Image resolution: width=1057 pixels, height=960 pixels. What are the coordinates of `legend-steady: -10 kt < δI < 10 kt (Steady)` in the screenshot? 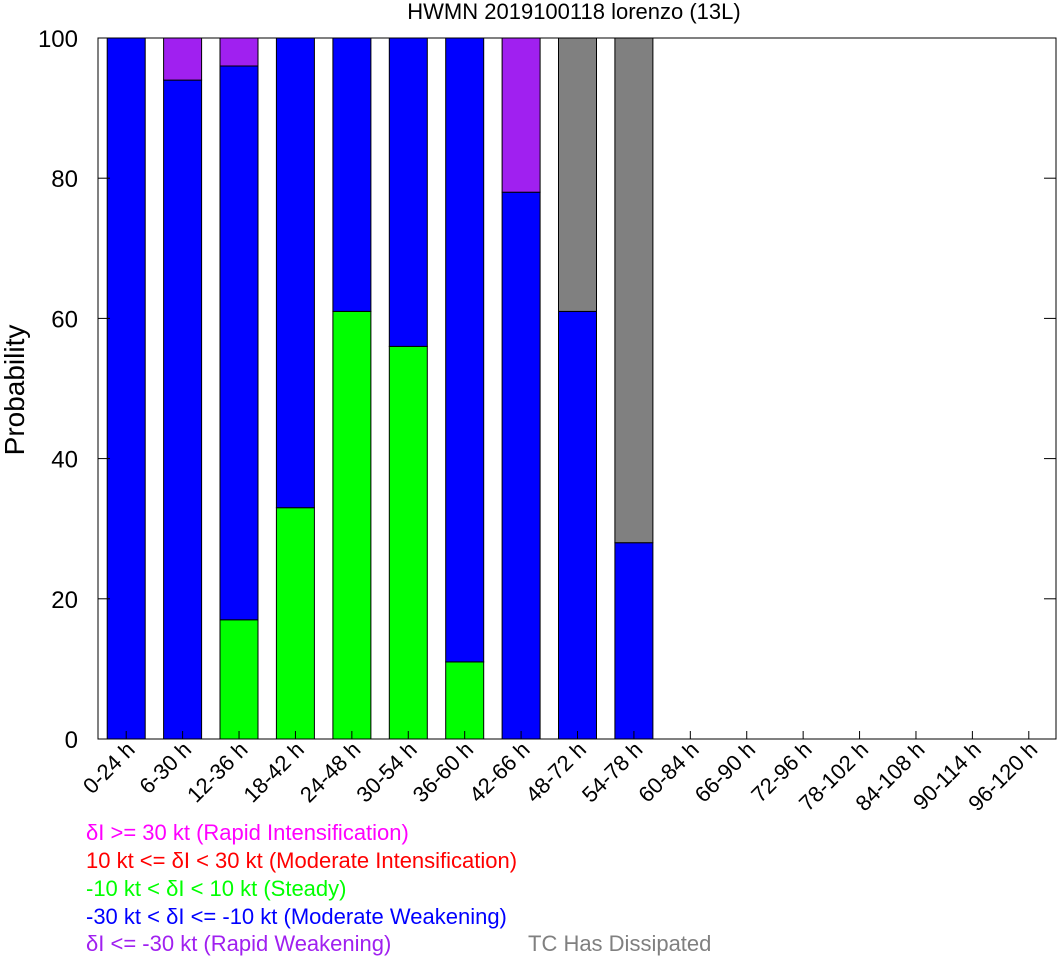 It's located at (216, 888).